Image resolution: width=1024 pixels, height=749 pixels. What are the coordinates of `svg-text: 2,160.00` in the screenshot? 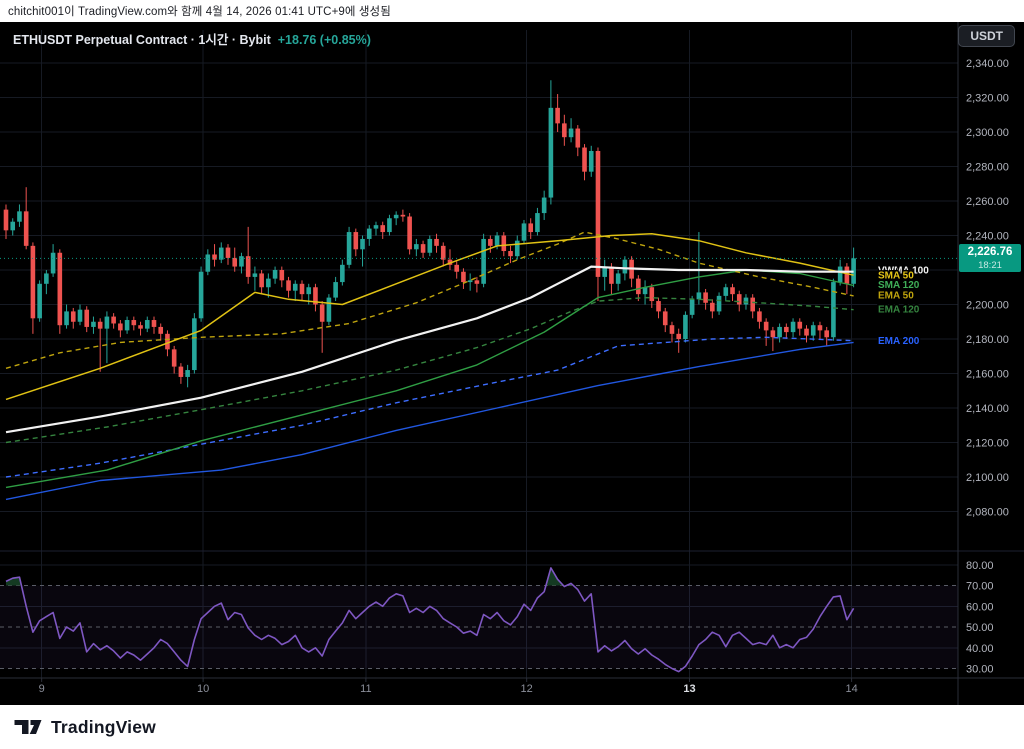 It's located at (987, 375).